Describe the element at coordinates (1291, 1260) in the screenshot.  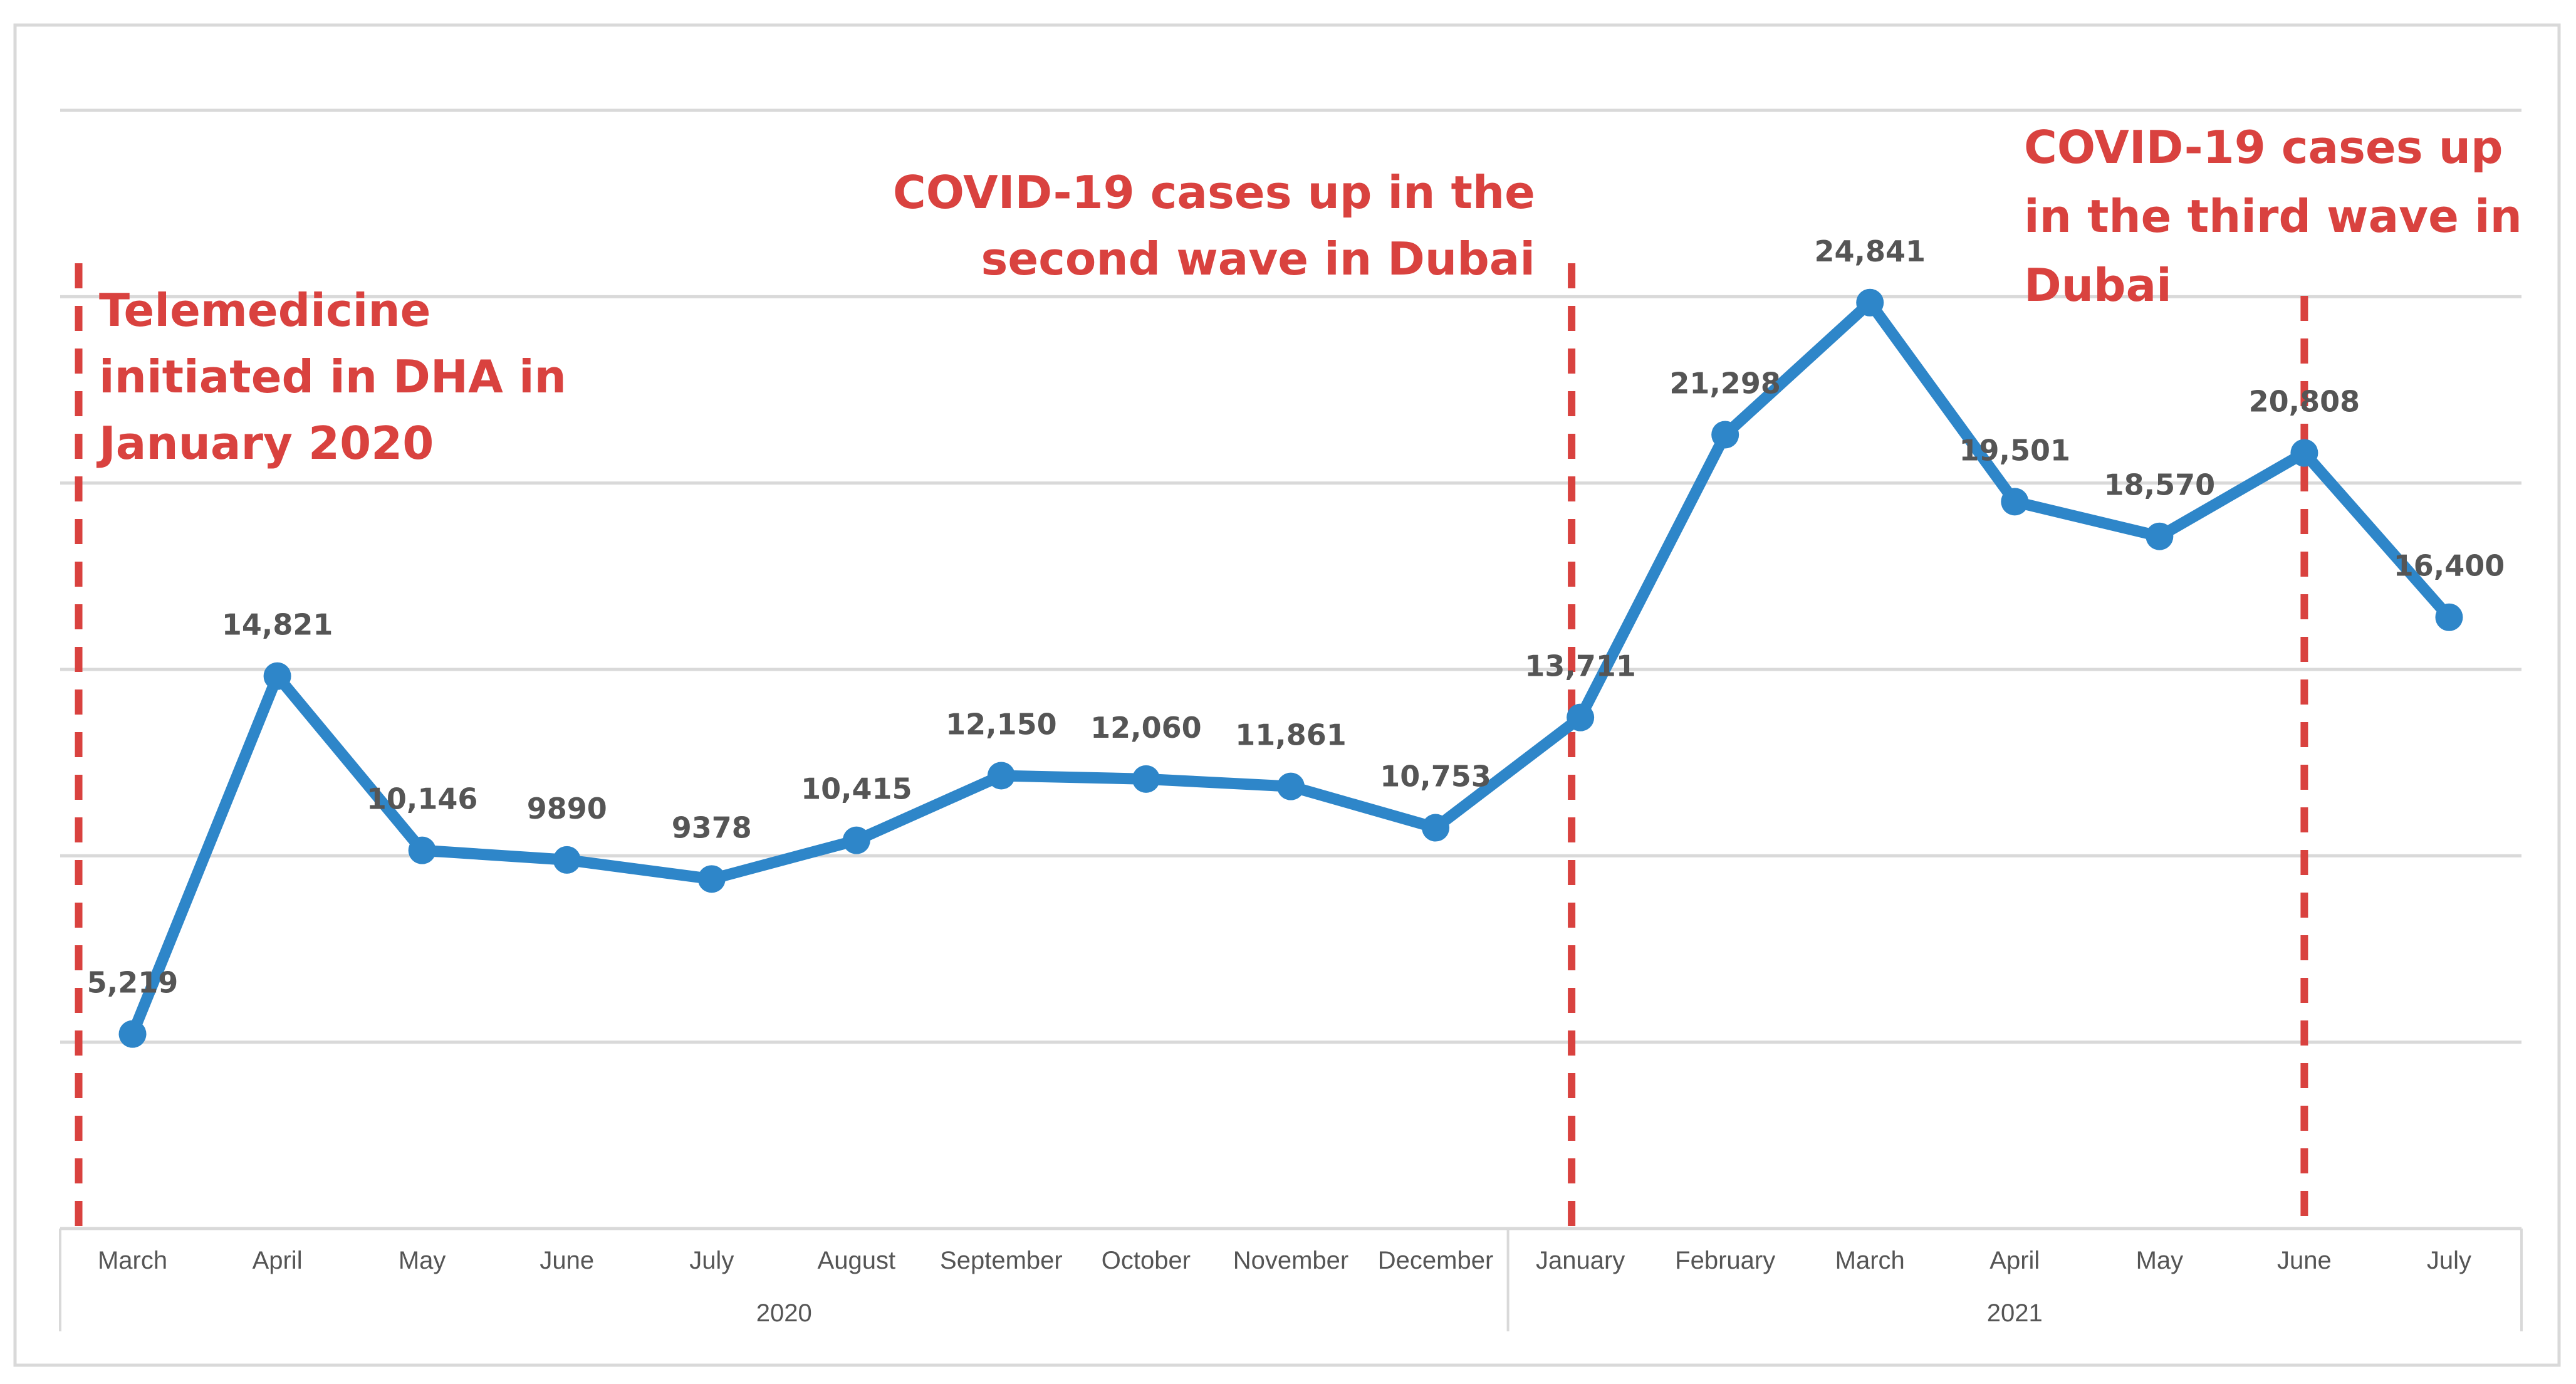
I see `x-tick-label: November` at that location.